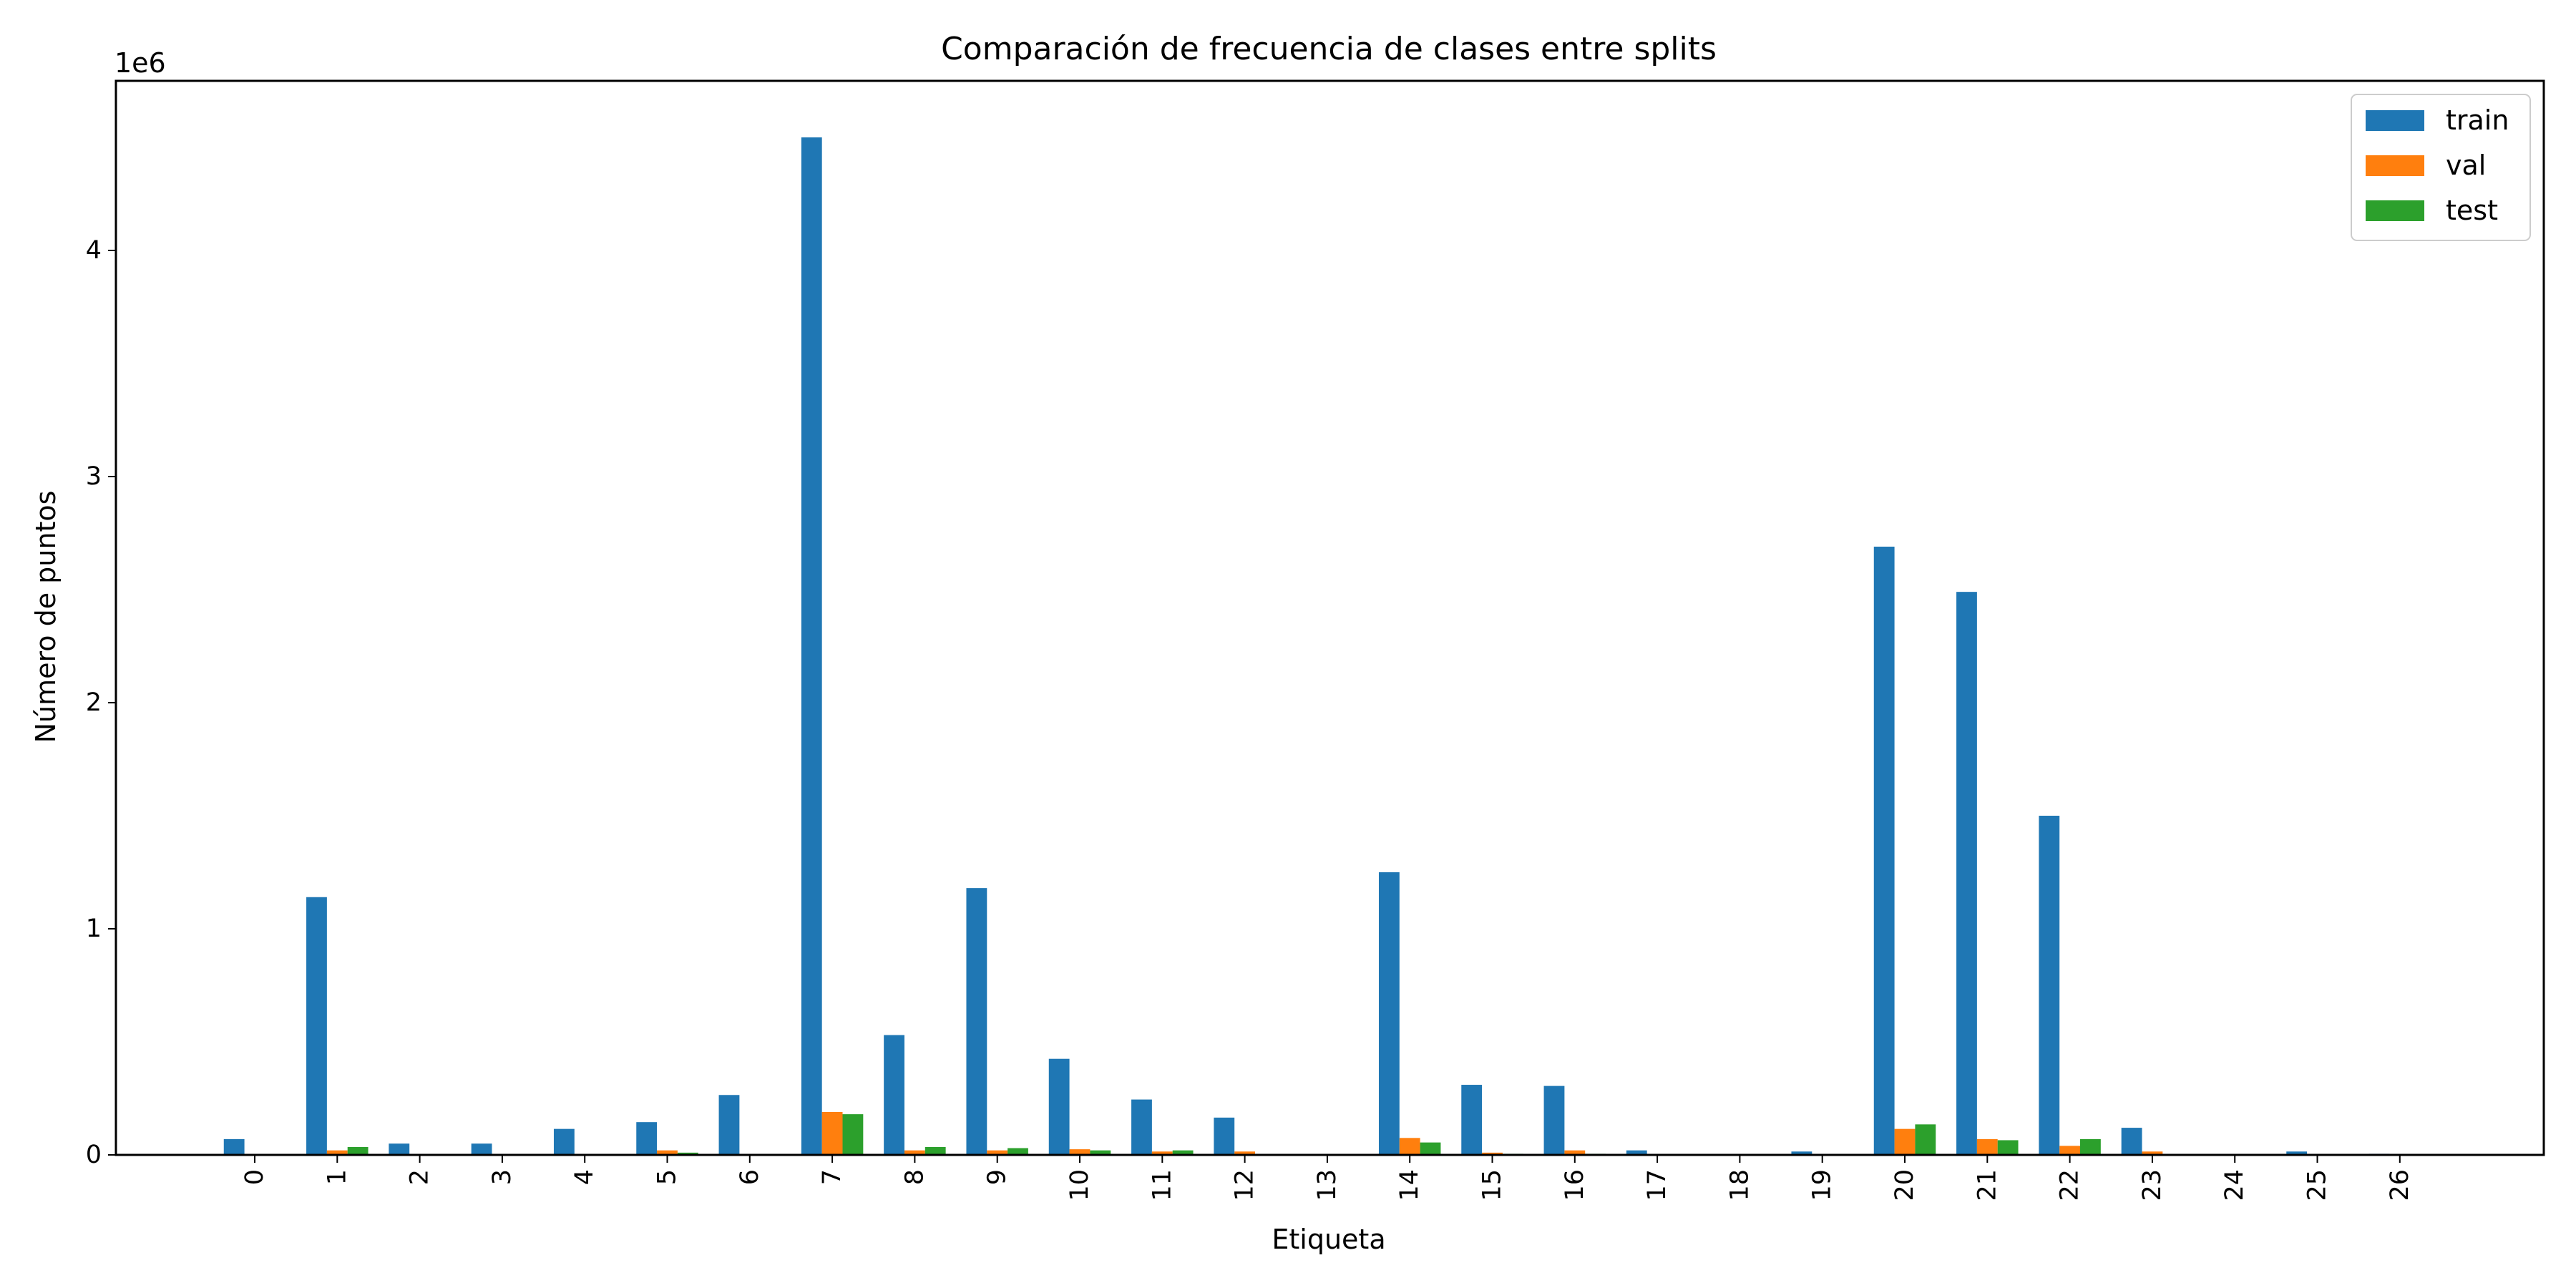  What do you see at coordinates (1327, 1185) in the screenshot?
I see `x-tick-label: 13` at bounding box center [1327, 1185].